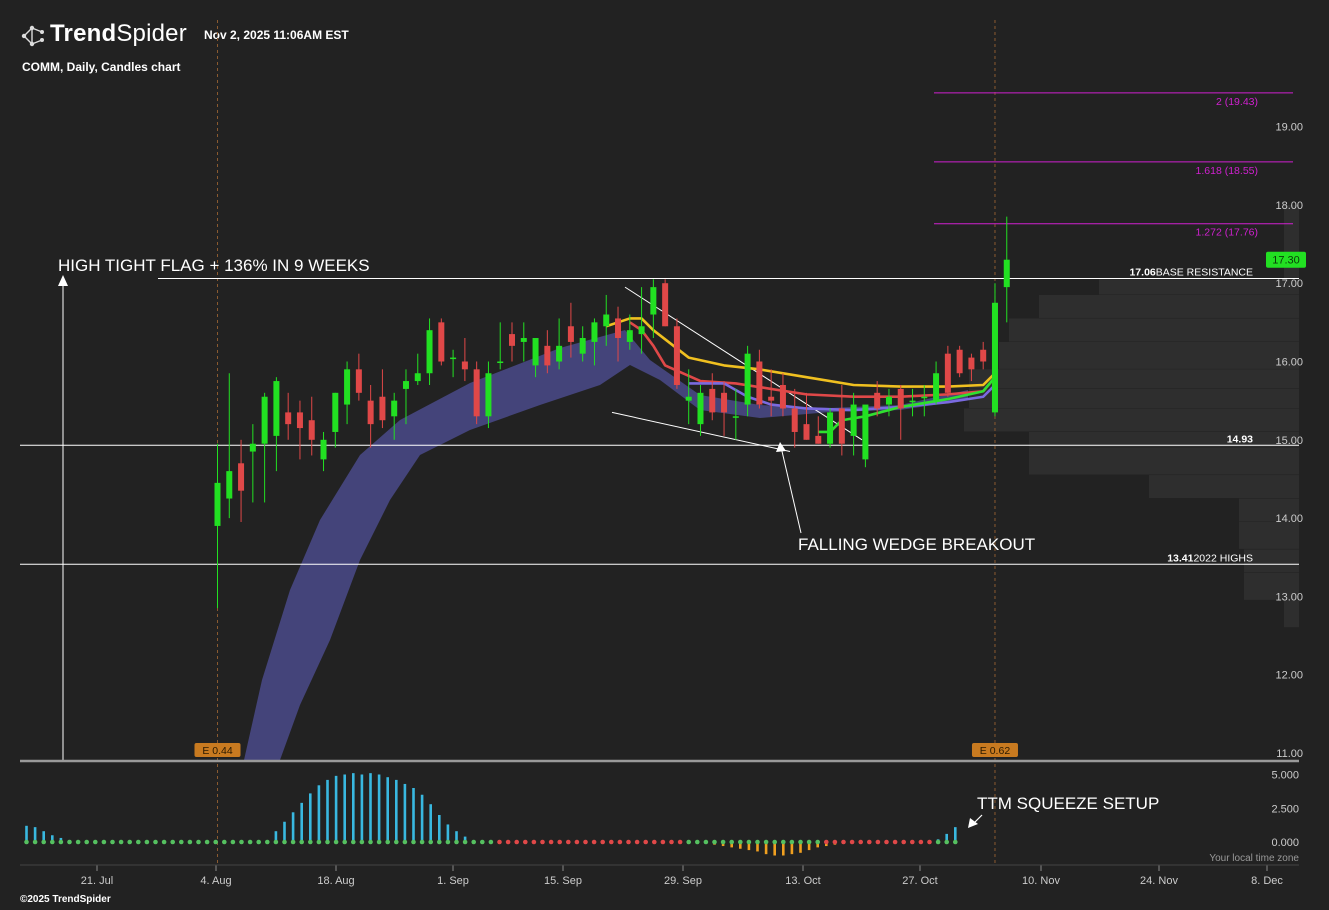 The height and width of the screenshot is (910, 1329). What do you see at coordinates (1159, 881) in the screenshot?
I see `x-tick-label: 24. Nov` at bounding box center [1159, 881].